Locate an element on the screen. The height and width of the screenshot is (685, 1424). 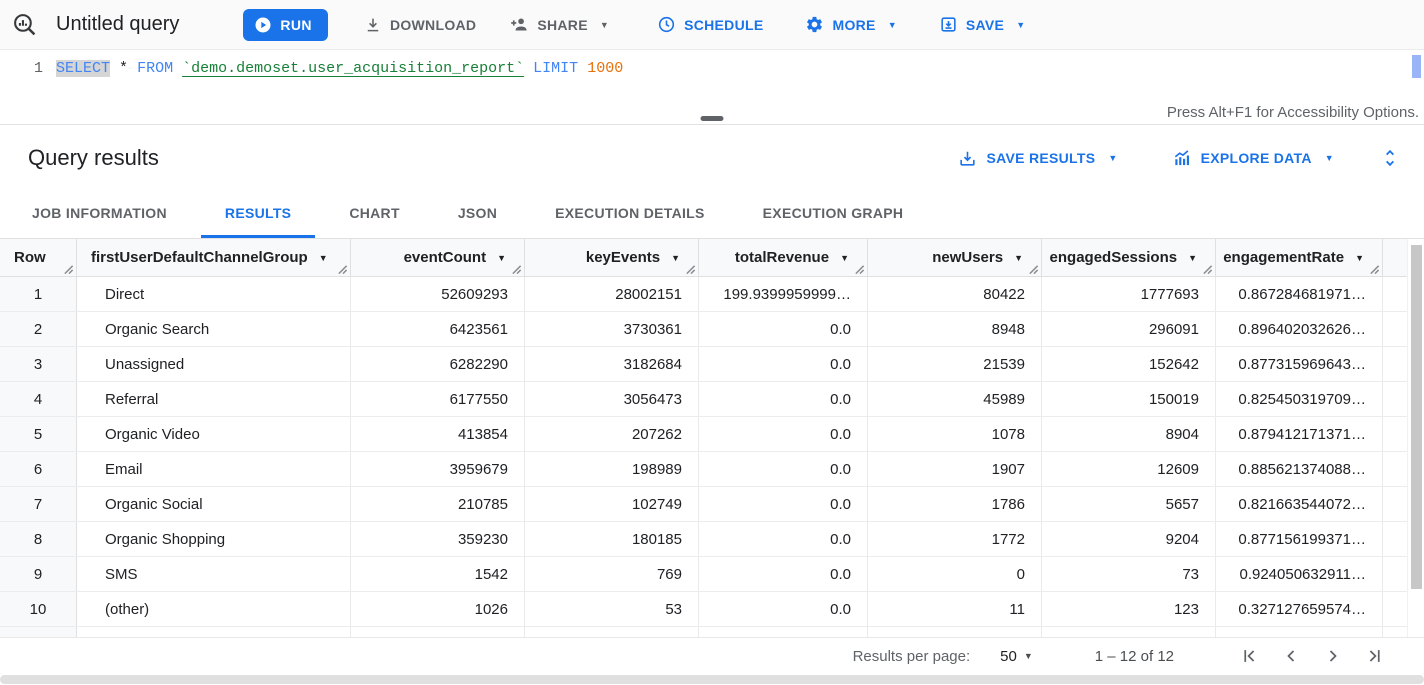
cell-keyEvents: 207262 is located at coordinates (612, 434).